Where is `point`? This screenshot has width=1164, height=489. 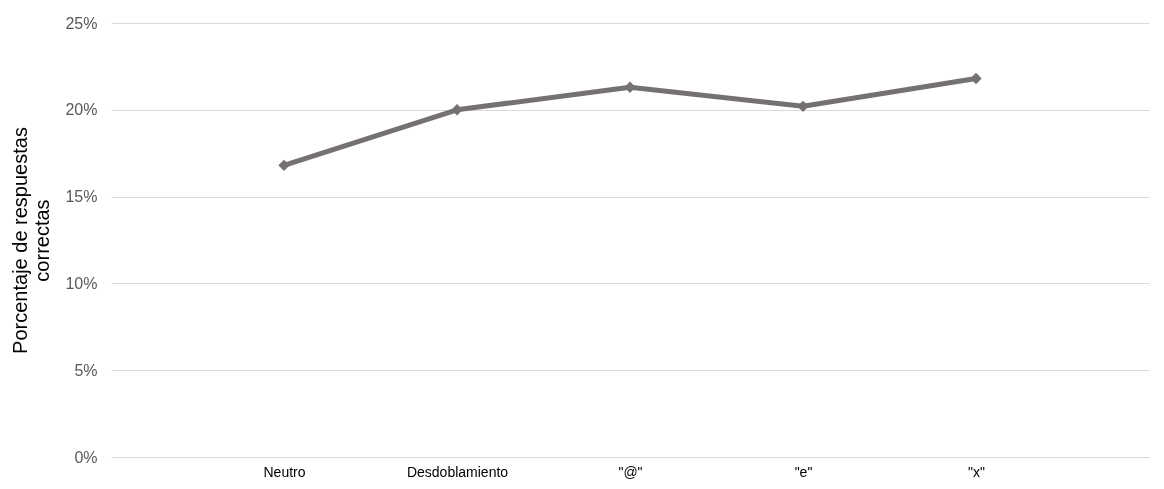 point is located at coordinates (284, 165).